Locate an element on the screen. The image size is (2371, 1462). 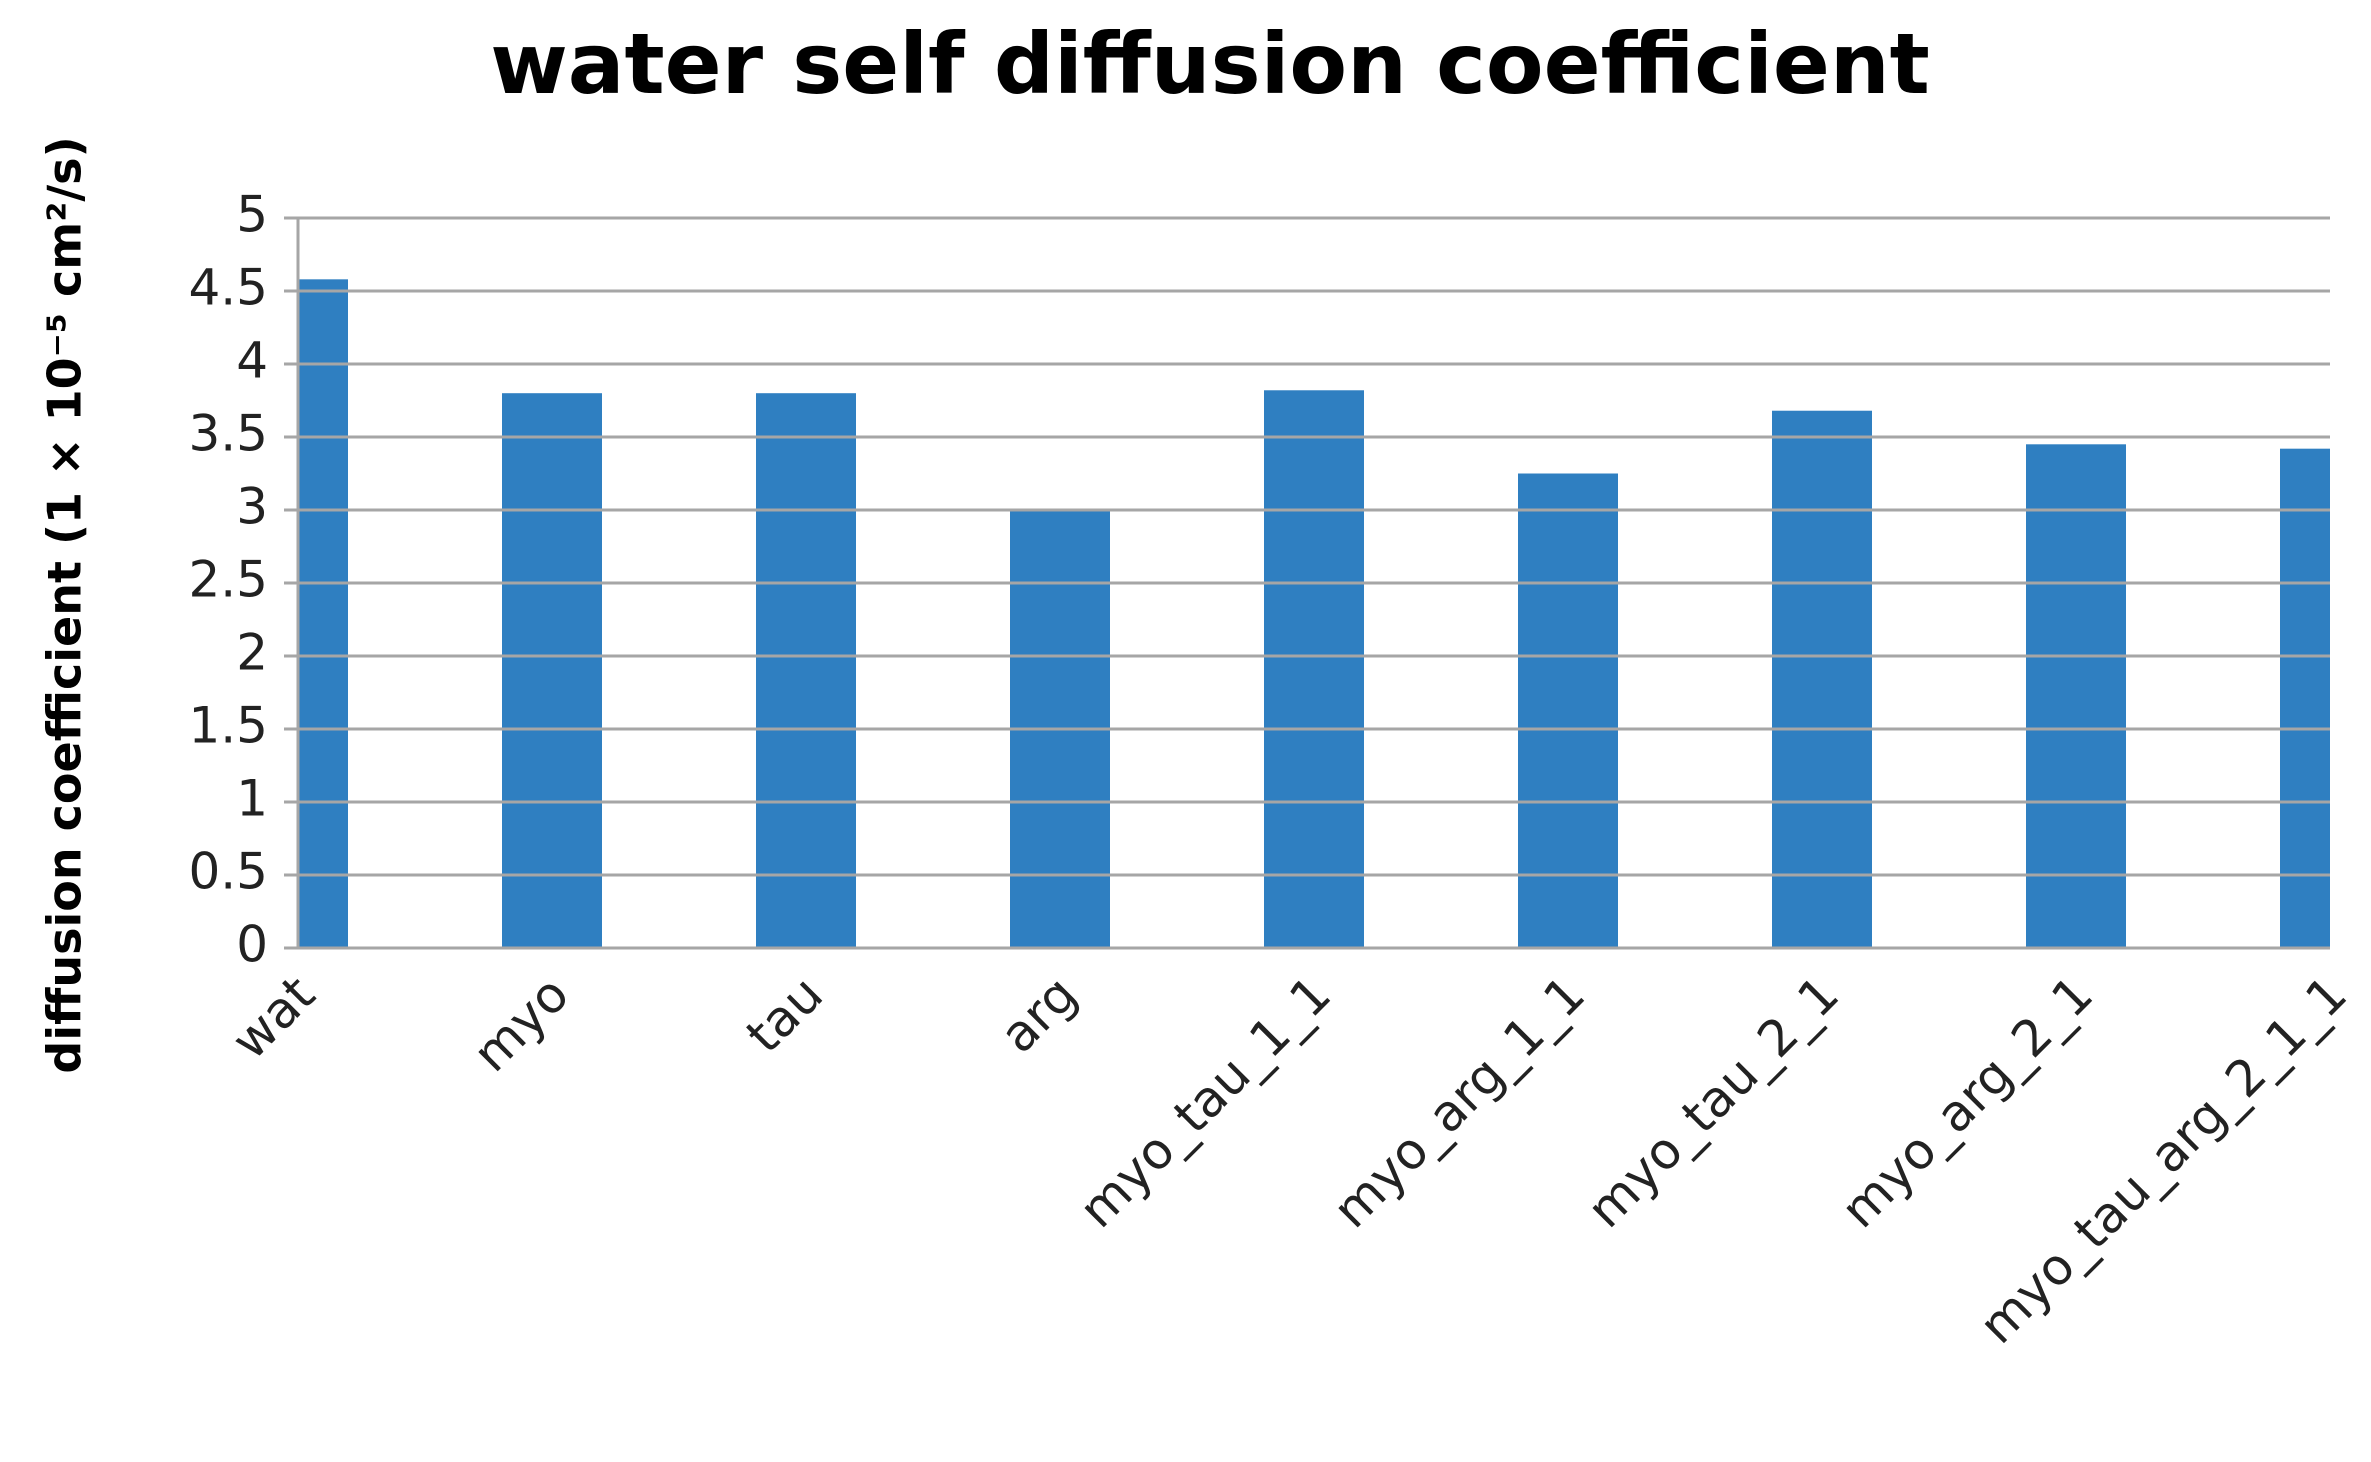
x-tick-label: wat is located at coordinates (273, 1017).